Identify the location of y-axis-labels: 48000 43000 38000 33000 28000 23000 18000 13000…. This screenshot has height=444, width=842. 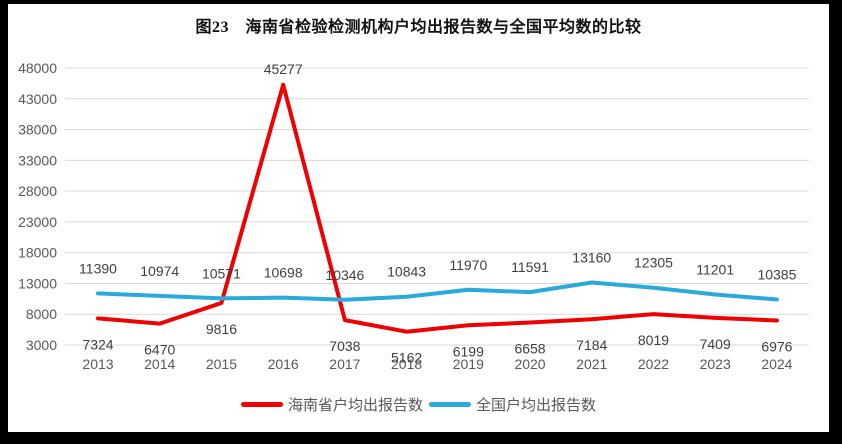
(37, 206).